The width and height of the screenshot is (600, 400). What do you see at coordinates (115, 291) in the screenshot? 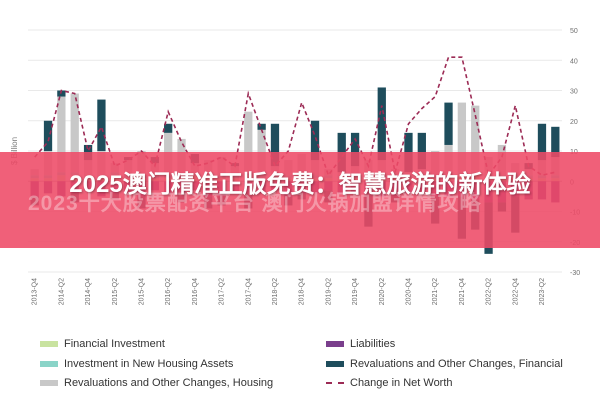
I see `x-tick-label: 2015-Q2` at bounding box center [115, 291].